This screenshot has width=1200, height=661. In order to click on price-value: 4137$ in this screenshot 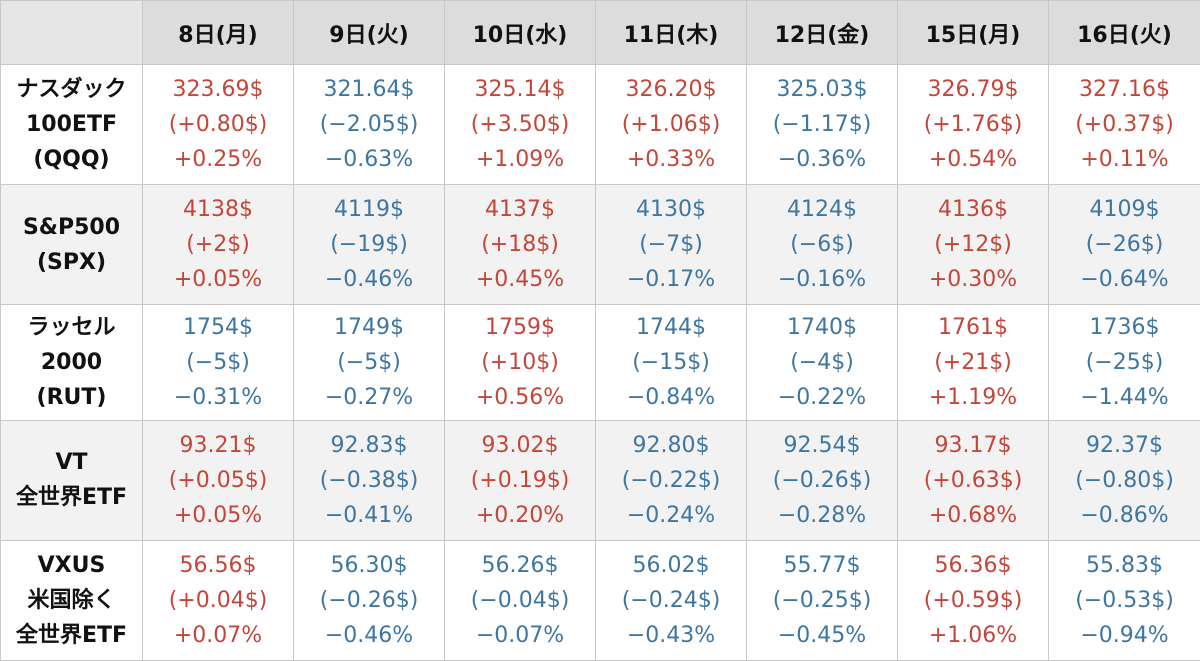, I will do `click(520, 209)`.